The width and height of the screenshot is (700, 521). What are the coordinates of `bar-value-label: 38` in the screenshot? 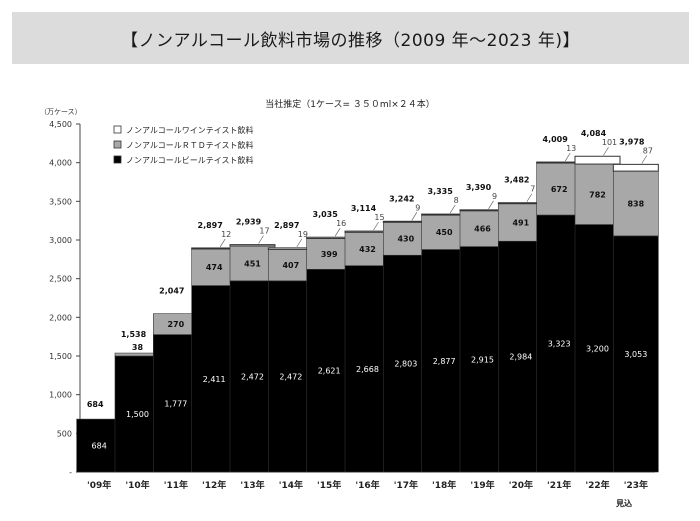 It's located at (138, 347).